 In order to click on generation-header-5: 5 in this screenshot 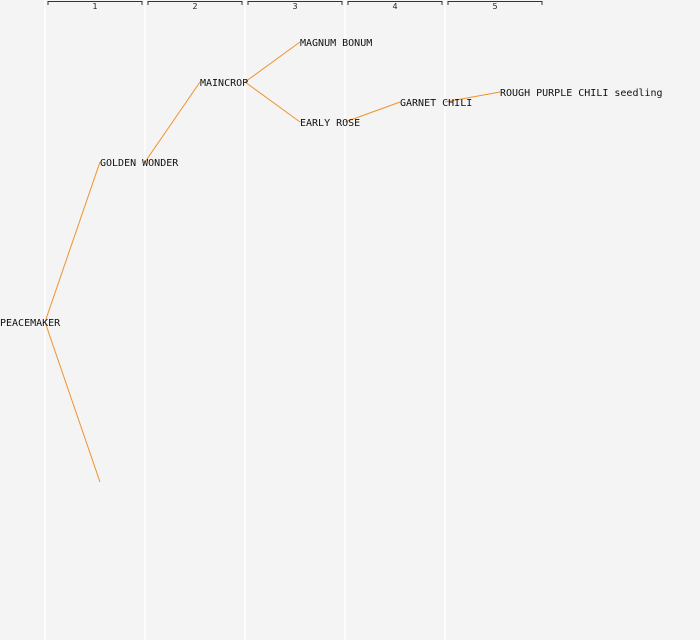, I will do `click(495, 6)`.